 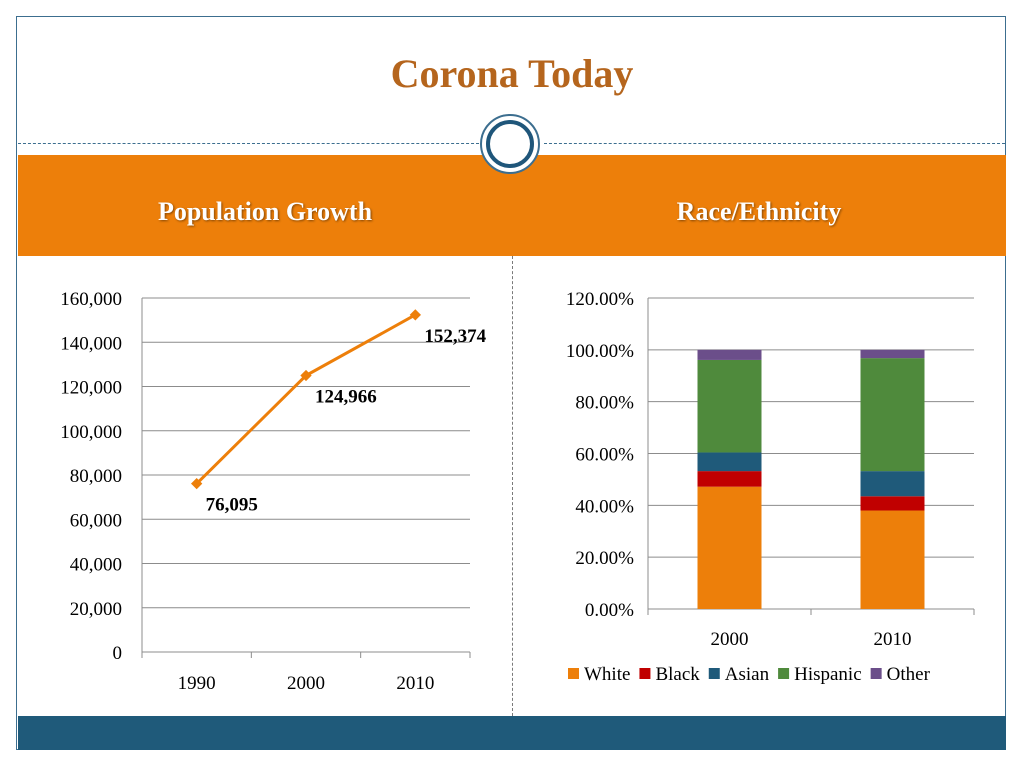 What do you see at coordinates (118, 653) in the screenshot?
I see `y-tick-label: 0` at bounding box center [118, 653].